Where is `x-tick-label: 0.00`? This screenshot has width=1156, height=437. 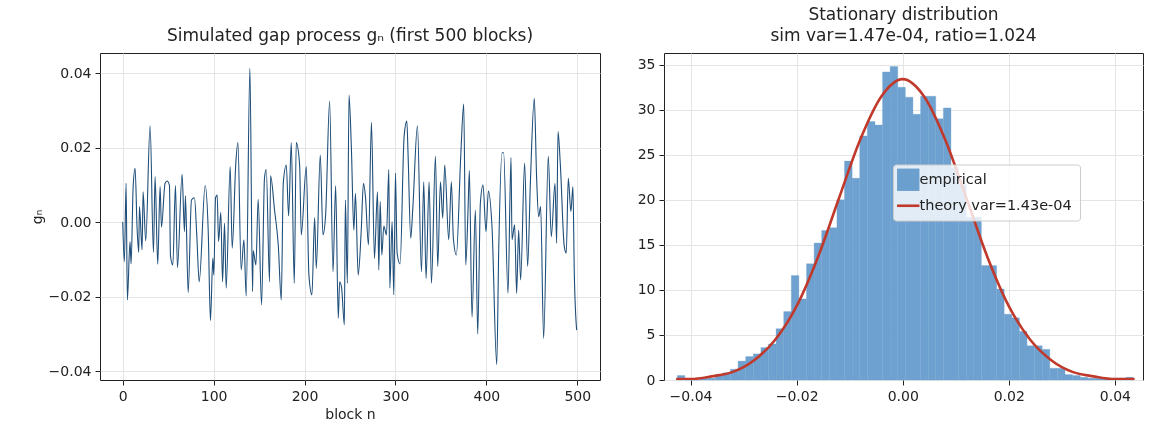
x-tick-label: 0.00 is located at coordinates (903, 395).